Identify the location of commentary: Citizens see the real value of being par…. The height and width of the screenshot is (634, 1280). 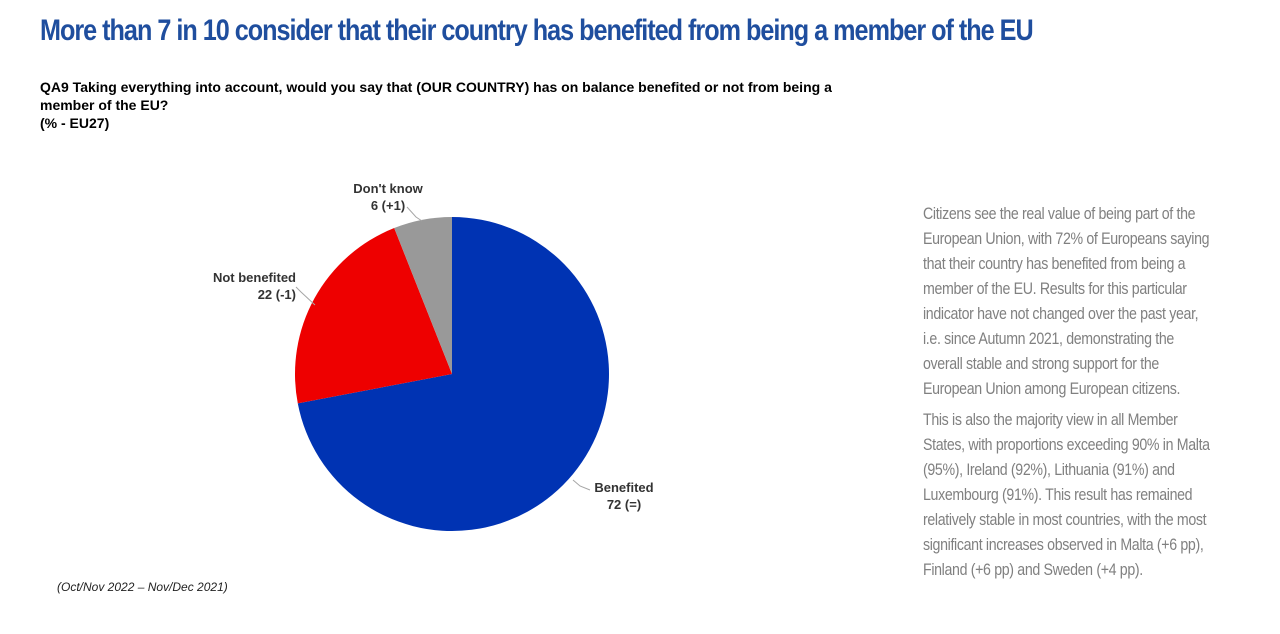
(1068, 395).